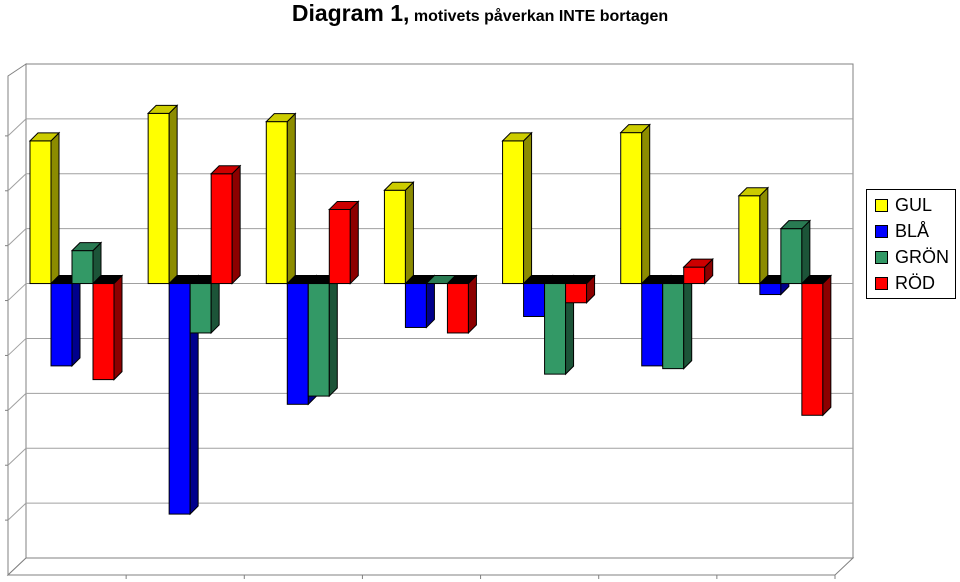 The image size is (960, 582). I want to click on bar-röd-4, so click(462, 304).